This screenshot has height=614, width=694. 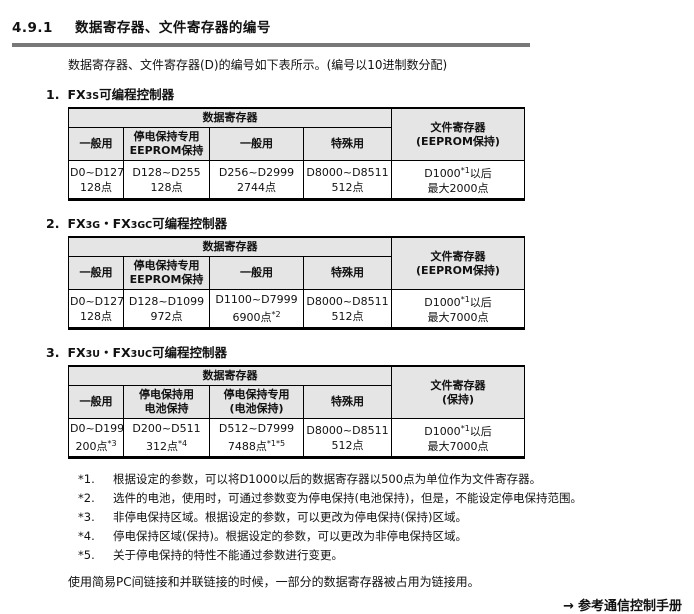 I want to click on register-data-cell: D128~D255 128点, so click(x=166, y=180).